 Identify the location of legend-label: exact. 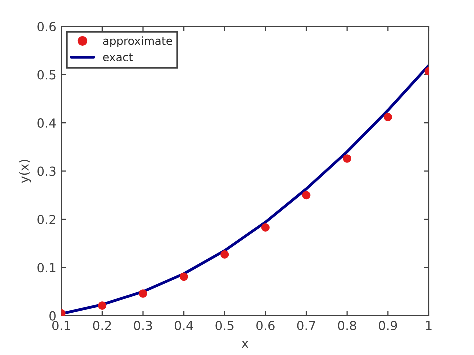
(118, 58).